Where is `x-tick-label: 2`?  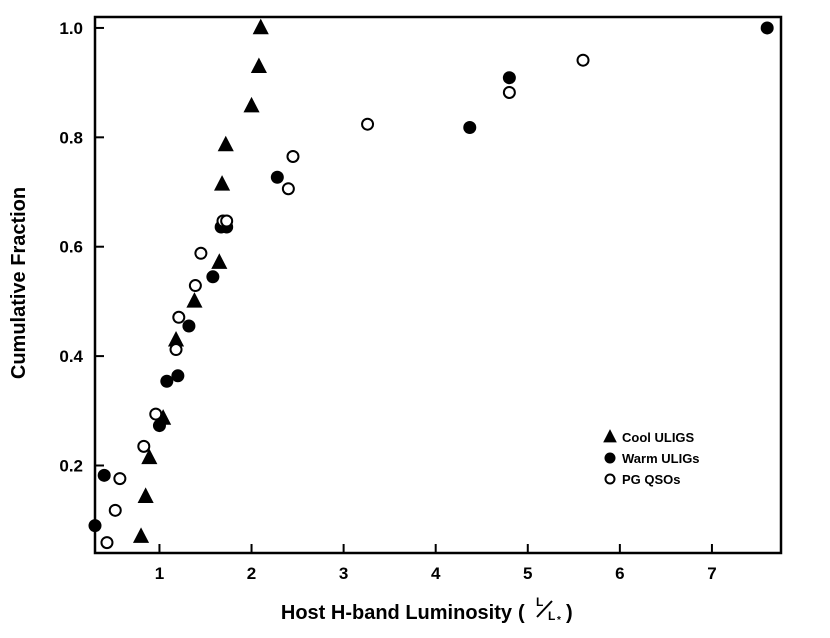 x-tick-label: 2 is located at coordinates (251, 573).